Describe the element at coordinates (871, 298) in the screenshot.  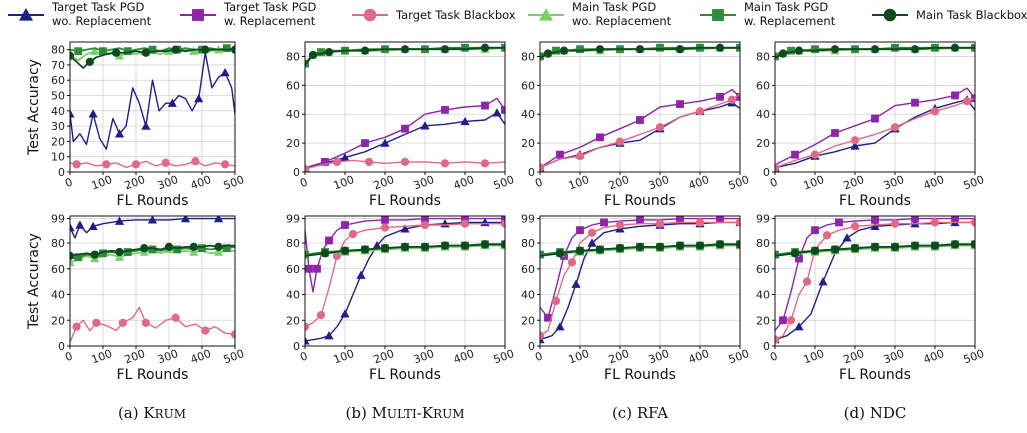
I see `chart-panel-d-bottom: 0 20 40 60 80 99 0 100 200 300 400 500 FL Rounds` at that location.